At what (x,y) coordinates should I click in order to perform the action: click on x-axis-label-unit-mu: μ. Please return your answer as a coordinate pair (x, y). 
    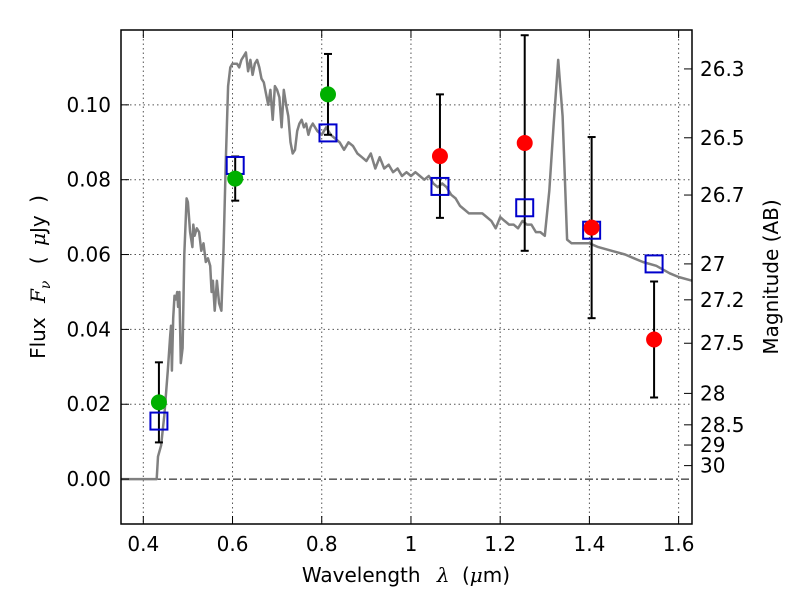
    Looking at the image, I should click on (476, 575).